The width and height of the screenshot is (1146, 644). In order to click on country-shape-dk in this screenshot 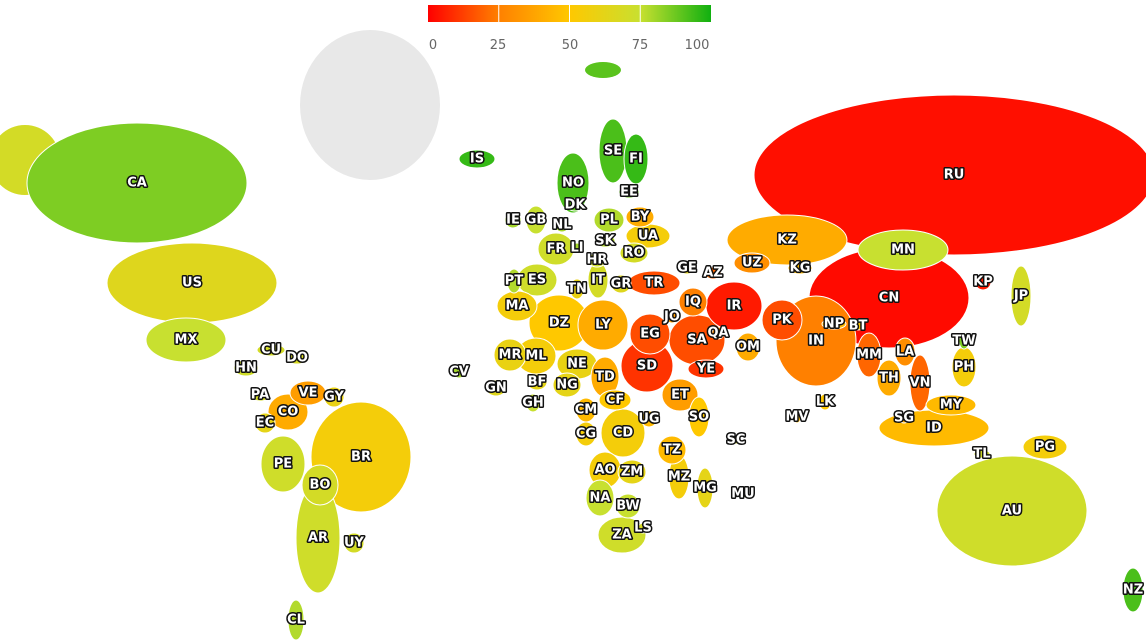, I will do `click(575, 205)`.